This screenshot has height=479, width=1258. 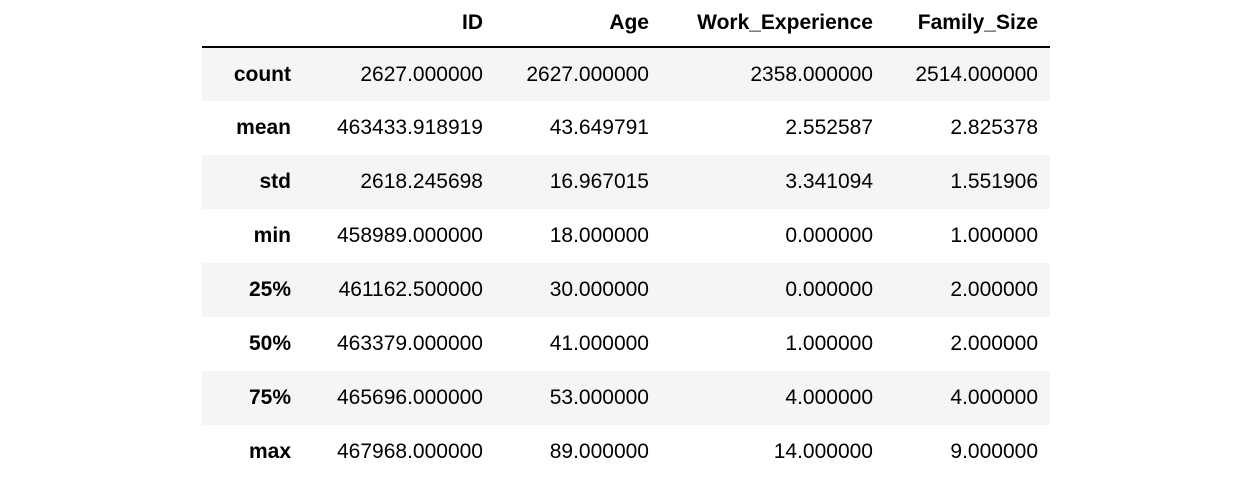 I want to click on row-label: max, so click(x=269, y=451).